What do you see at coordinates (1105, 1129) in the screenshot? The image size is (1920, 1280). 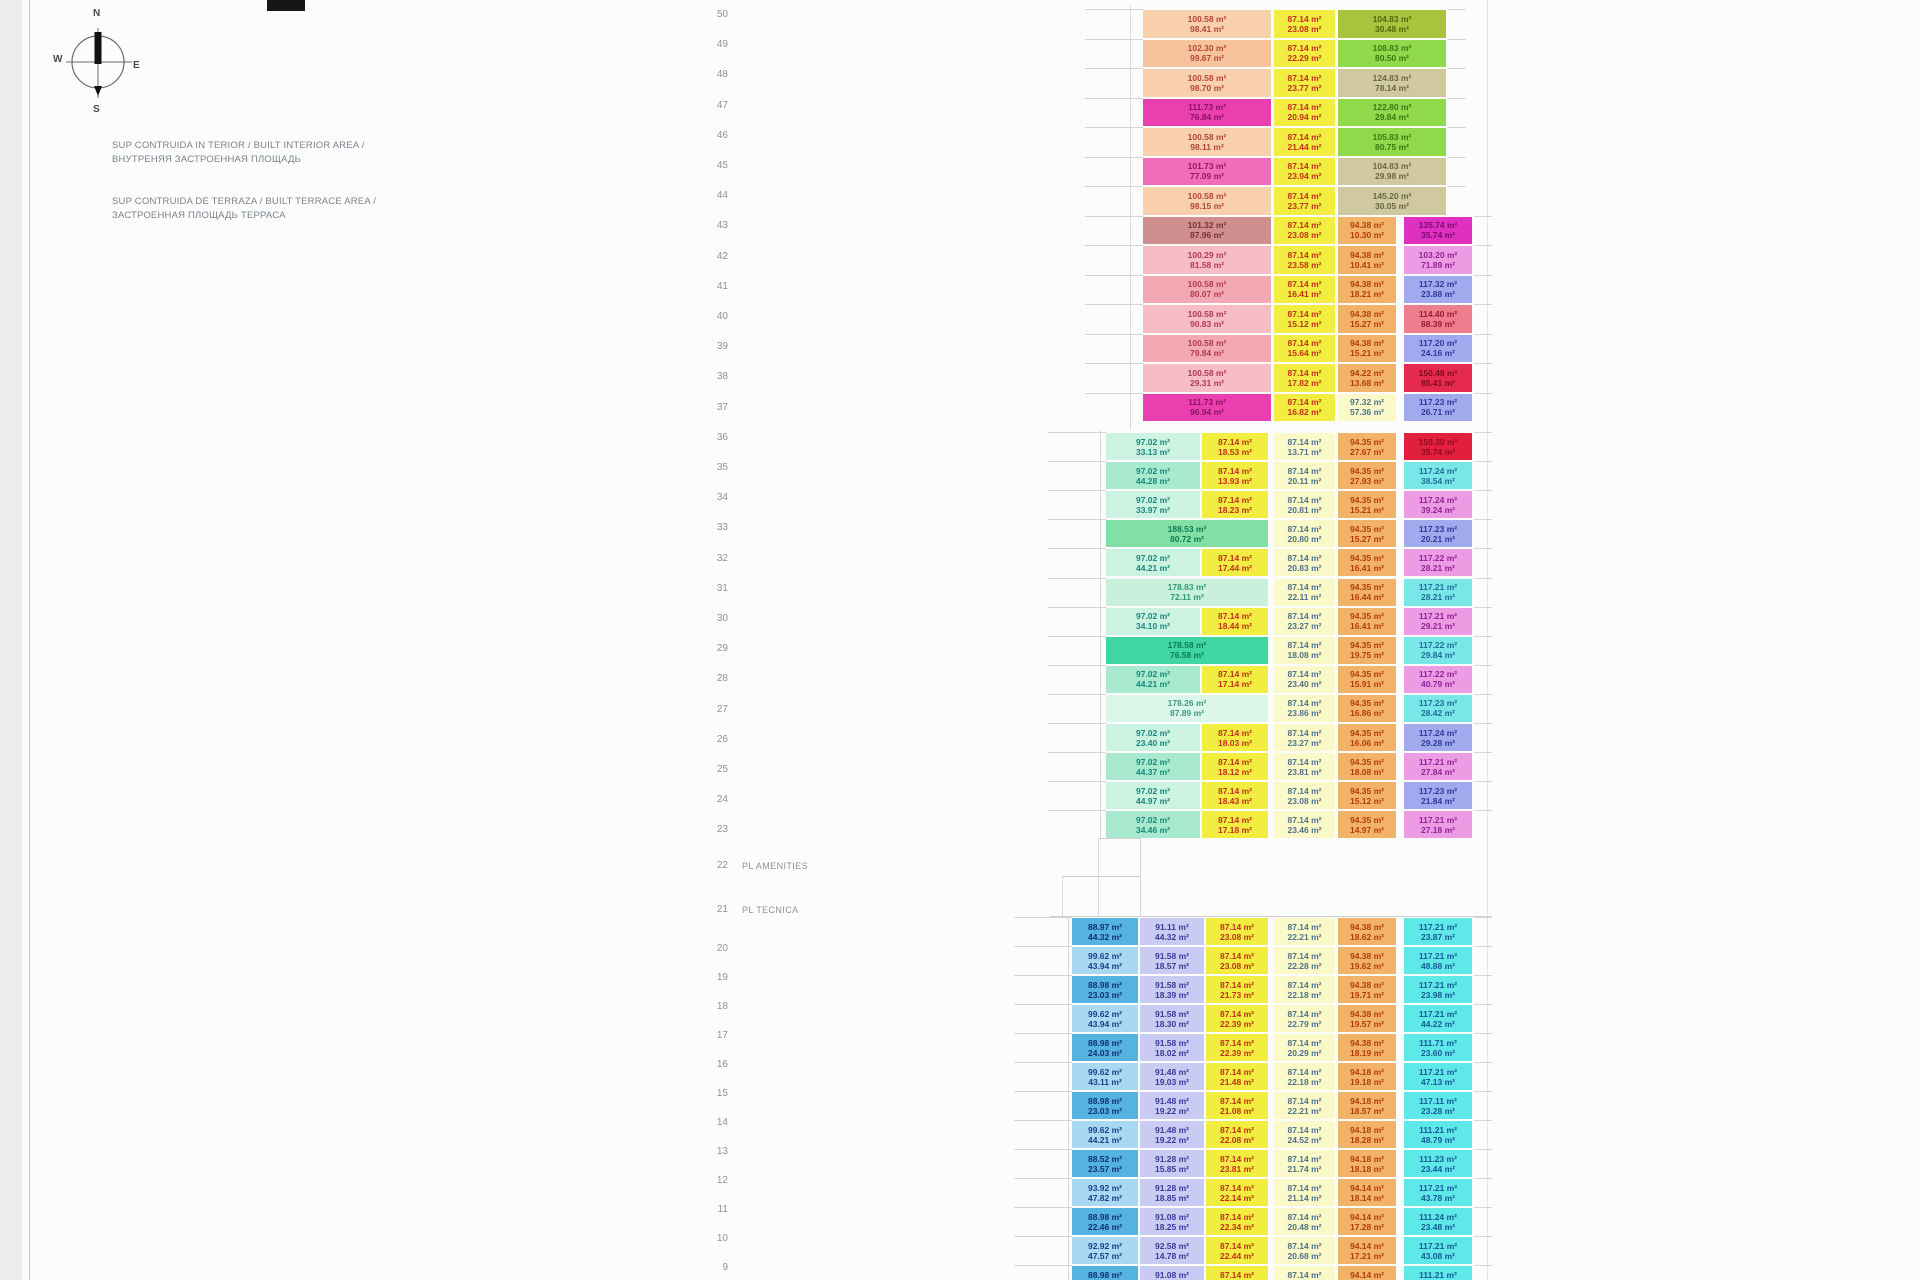 I see `unit-interior-area: 99.62 m²` at bounding box center [1105, 1129].